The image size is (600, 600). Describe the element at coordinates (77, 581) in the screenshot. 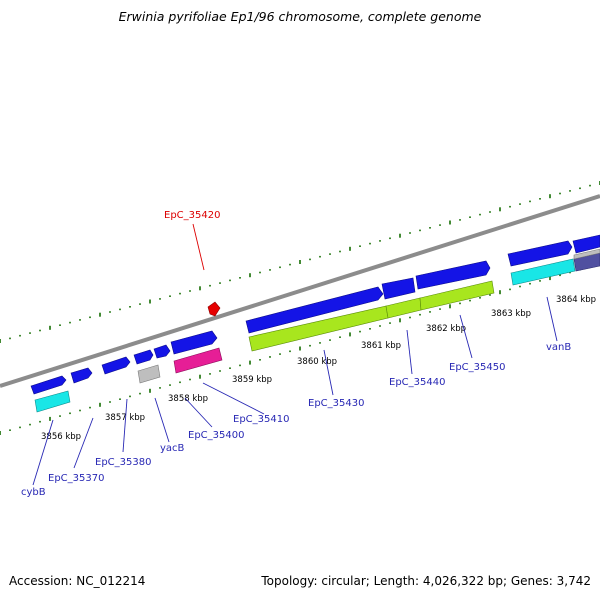

I see `accession-text: Accession: NC_012214` at that location.